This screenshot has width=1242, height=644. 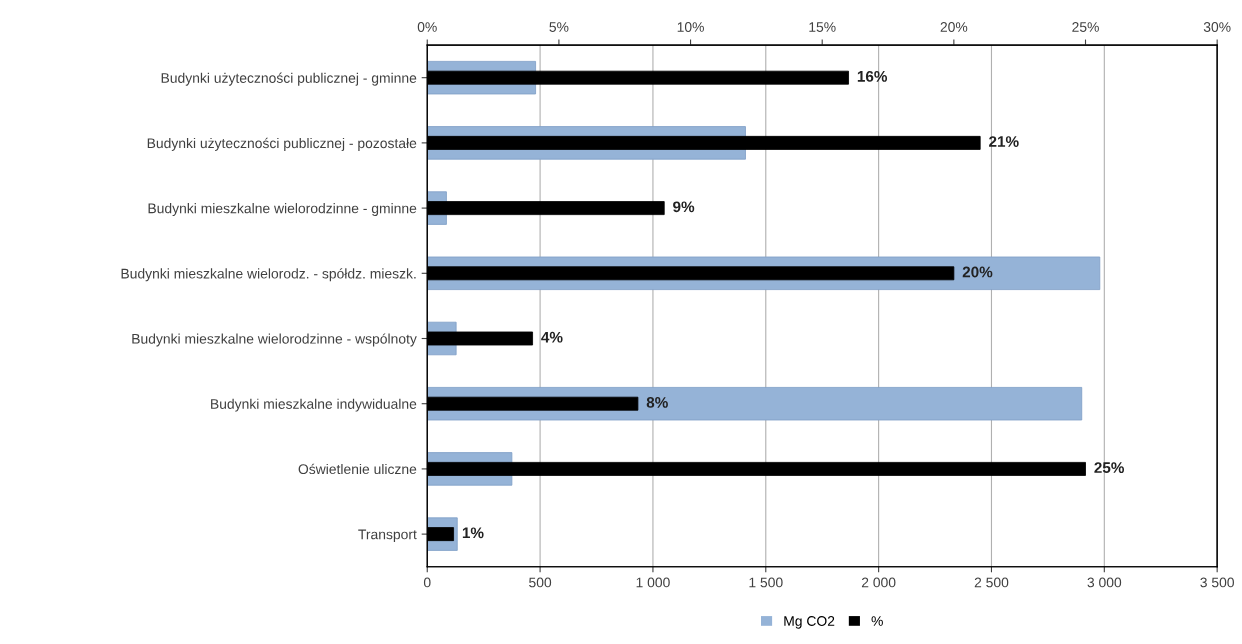 What do you see at coordinates (357, 469) in the screenshot?
I see `y-tick-label: Oświetlenie uliczne` at bounding box center [357, 469].